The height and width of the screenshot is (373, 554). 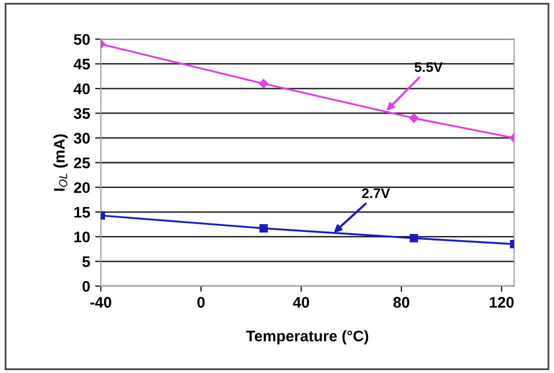 What do you see at coordinates (82, 188) in the screenshot?
I see `y-tick-label: 20` at bounding box center [82, 188].